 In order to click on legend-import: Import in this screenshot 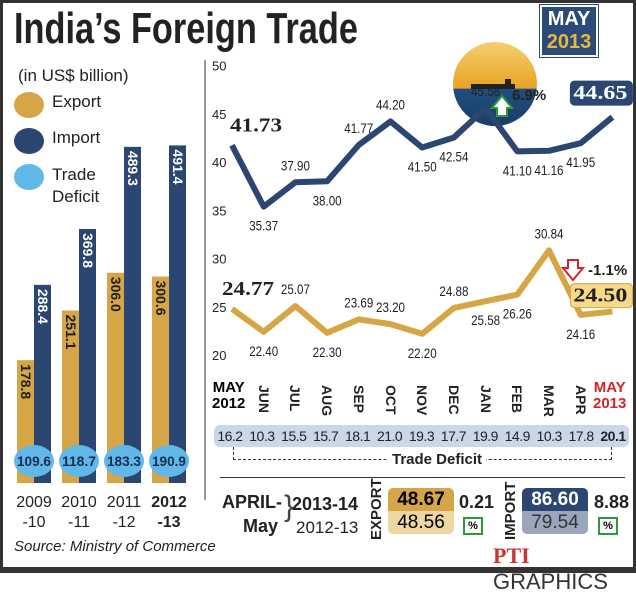, I will do `click(57, 141)`.